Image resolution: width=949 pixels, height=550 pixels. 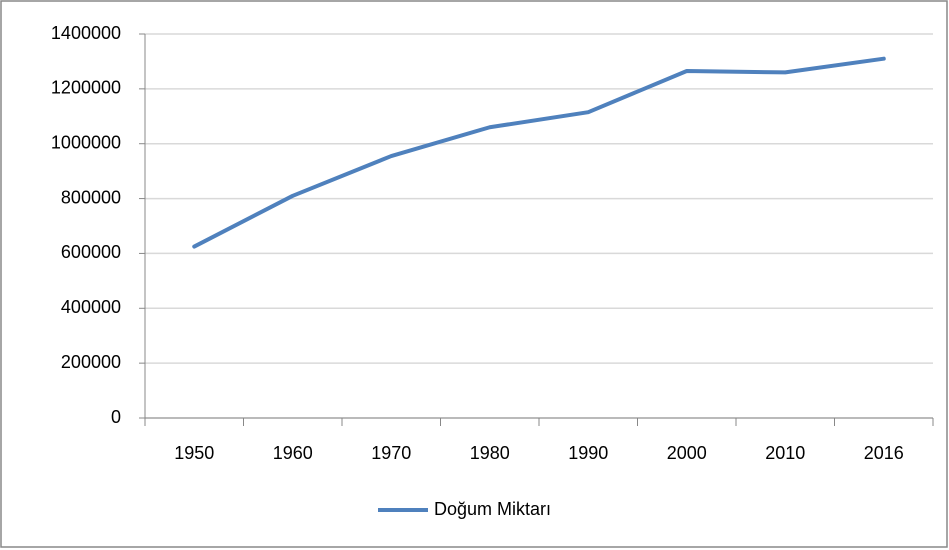 What do you see at coordinates (391, 453) in the screenshot?
I see `x-tick-label: 1970` at bounding box center [391, 453].